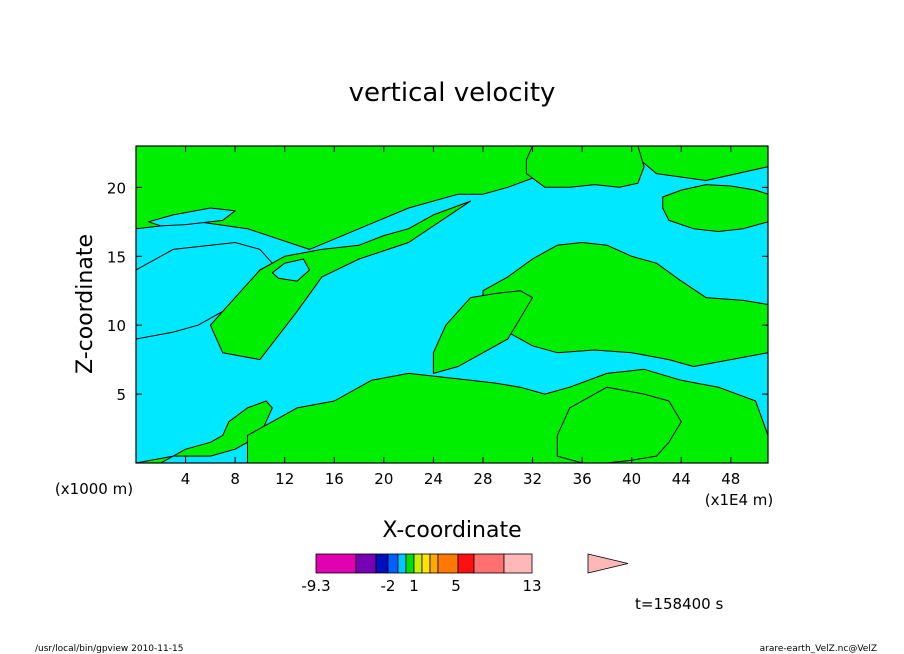  What do you see at coordinates (452, 93) in the screenshot?
I see `chart-title: vertical velocity` at bounding box center [452, 93].